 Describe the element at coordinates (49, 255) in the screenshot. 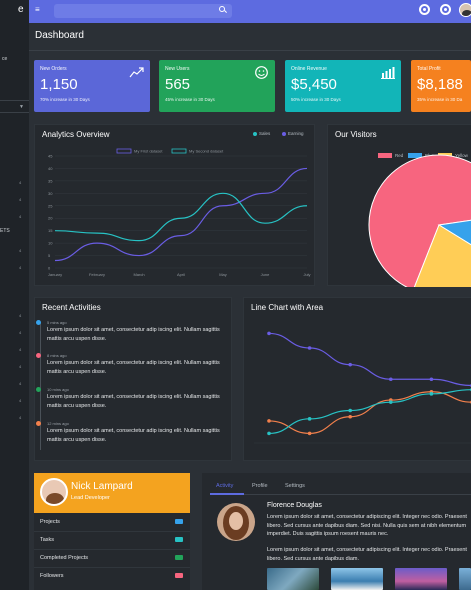

I see `y-tick-label: 5` at that location.